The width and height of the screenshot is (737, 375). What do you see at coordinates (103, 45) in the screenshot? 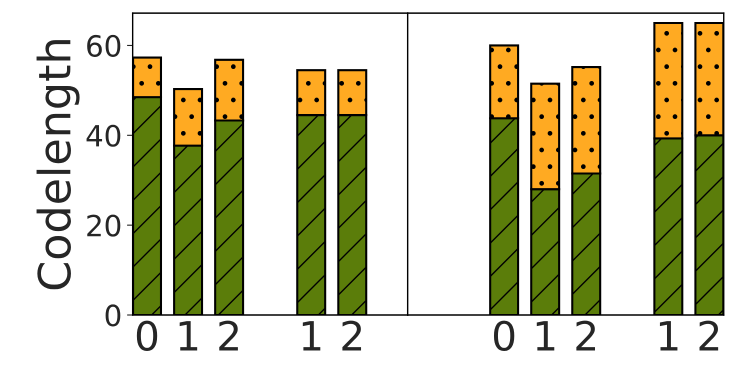
I see `y-tick-label: 60` at bounding box center [103, 45].